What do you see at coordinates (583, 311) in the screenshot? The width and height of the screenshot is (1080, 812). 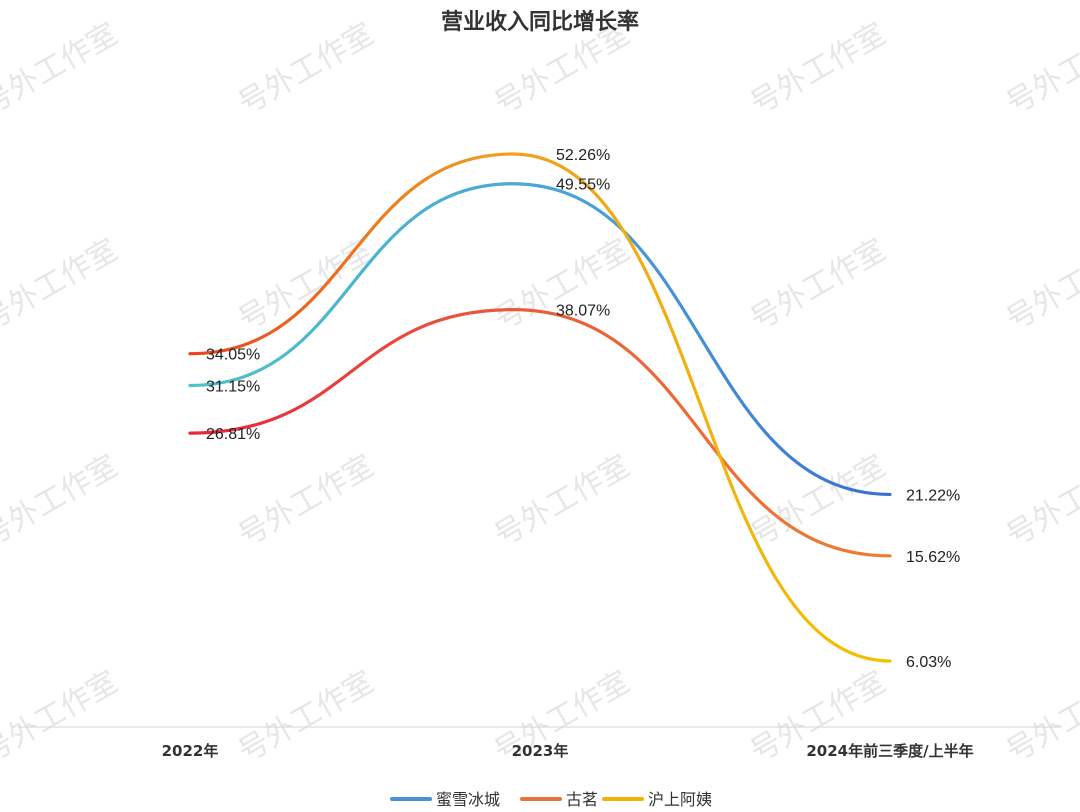 I see `data-label: 38.07%` at bounding box center [583, 311].